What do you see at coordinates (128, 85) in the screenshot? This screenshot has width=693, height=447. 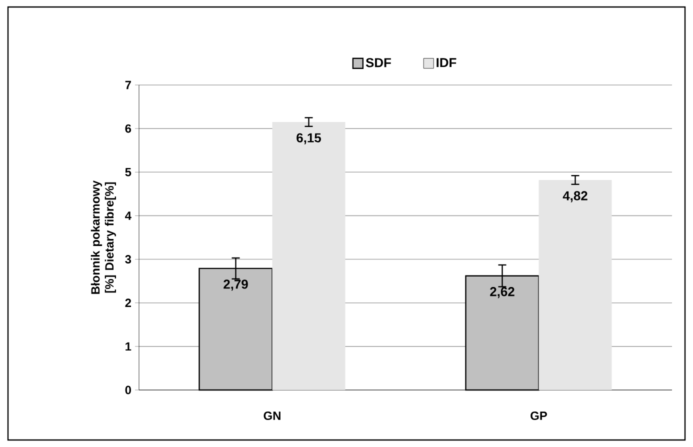 I see `y-tick-label: 7` at bounding box center [128, 85].